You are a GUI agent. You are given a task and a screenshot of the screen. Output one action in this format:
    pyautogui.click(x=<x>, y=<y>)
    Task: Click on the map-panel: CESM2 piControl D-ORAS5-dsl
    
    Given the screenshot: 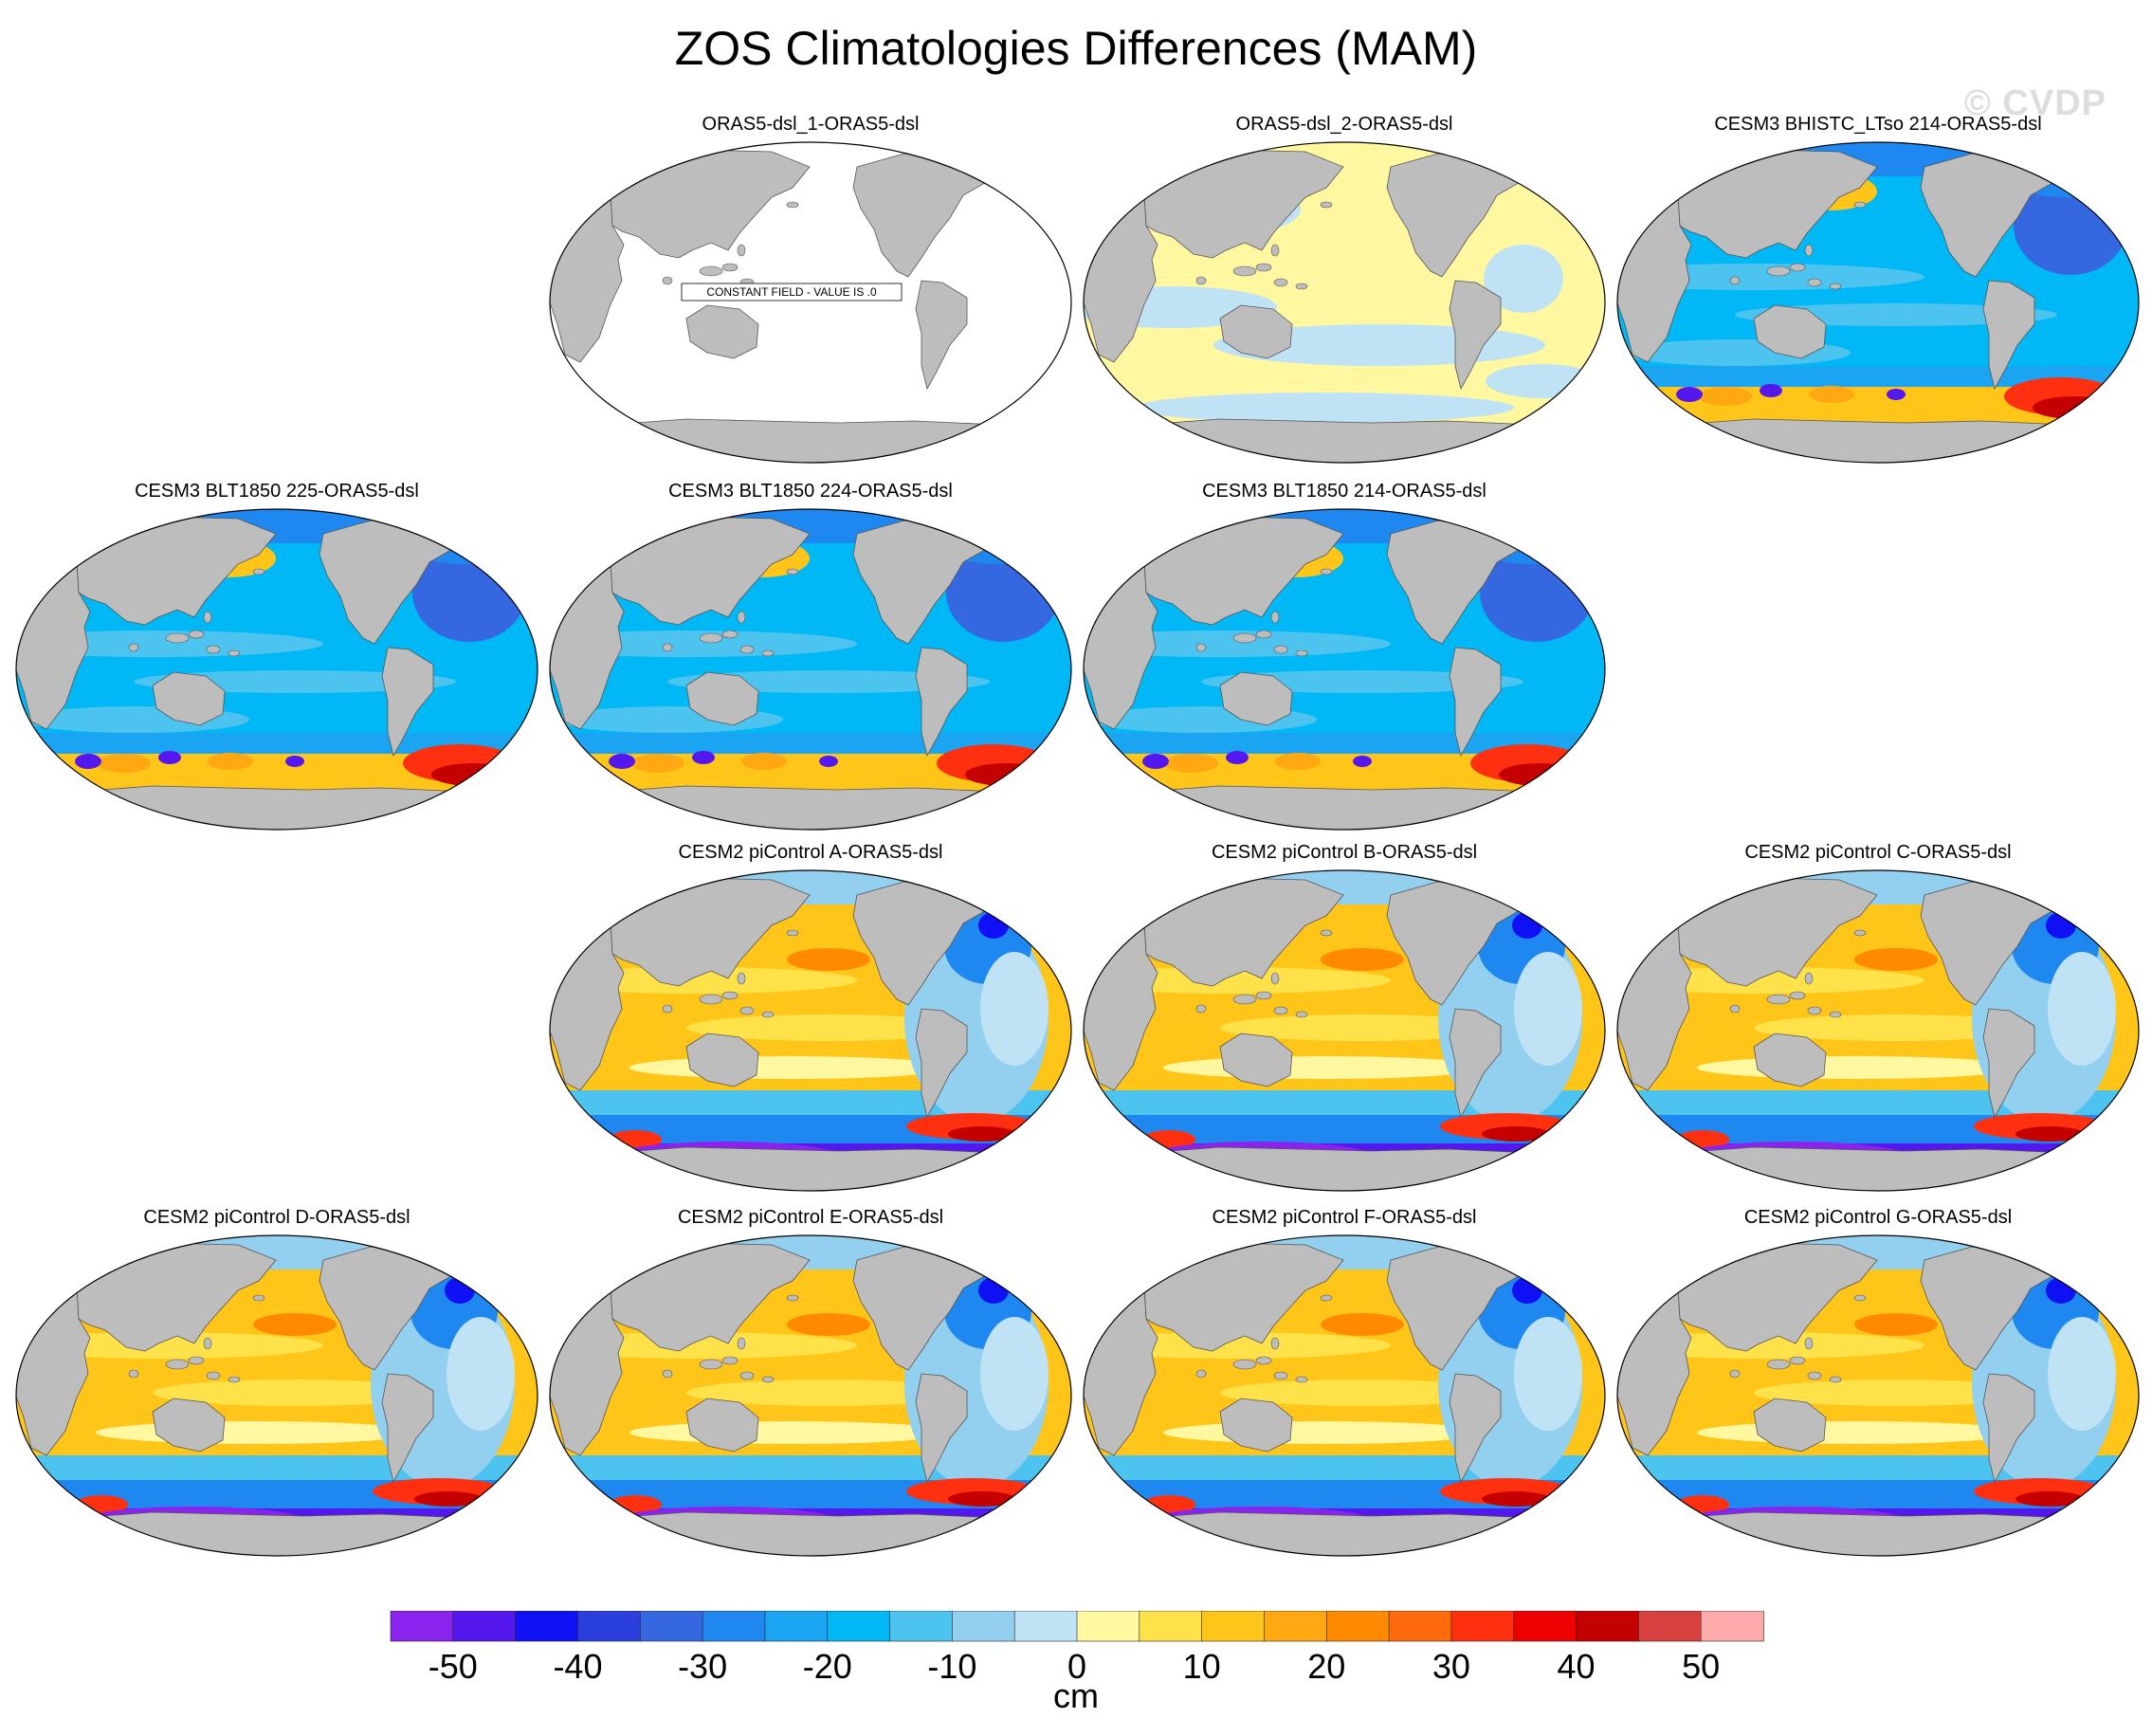 What is the action you would take?
    pyautogui.click(x=276, y=1394)
    